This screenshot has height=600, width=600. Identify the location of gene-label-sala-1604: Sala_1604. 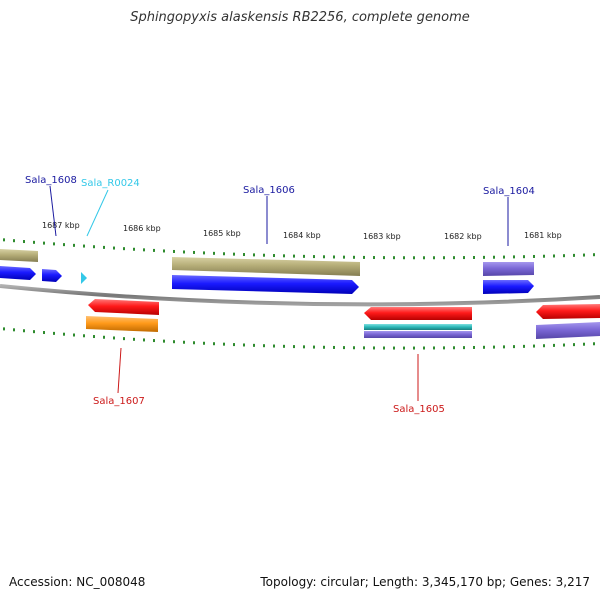
(509, 191).